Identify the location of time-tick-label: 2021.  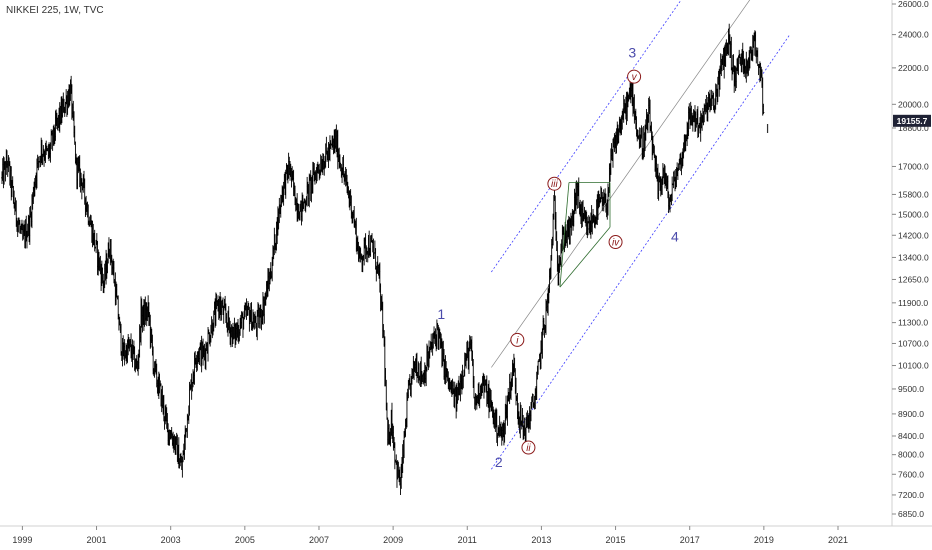
(838, 540).